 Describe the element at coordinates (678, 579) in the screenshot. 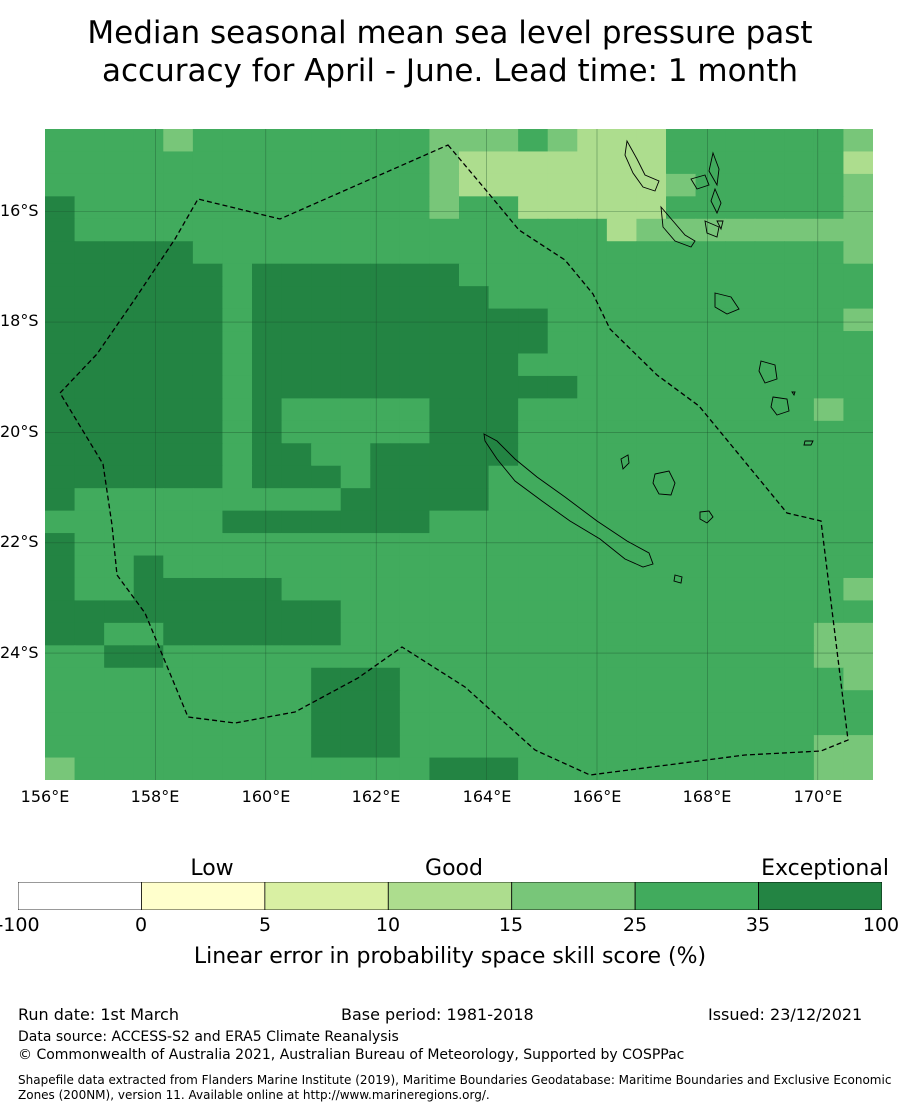

I see `isle-of-pines-island` at that location.